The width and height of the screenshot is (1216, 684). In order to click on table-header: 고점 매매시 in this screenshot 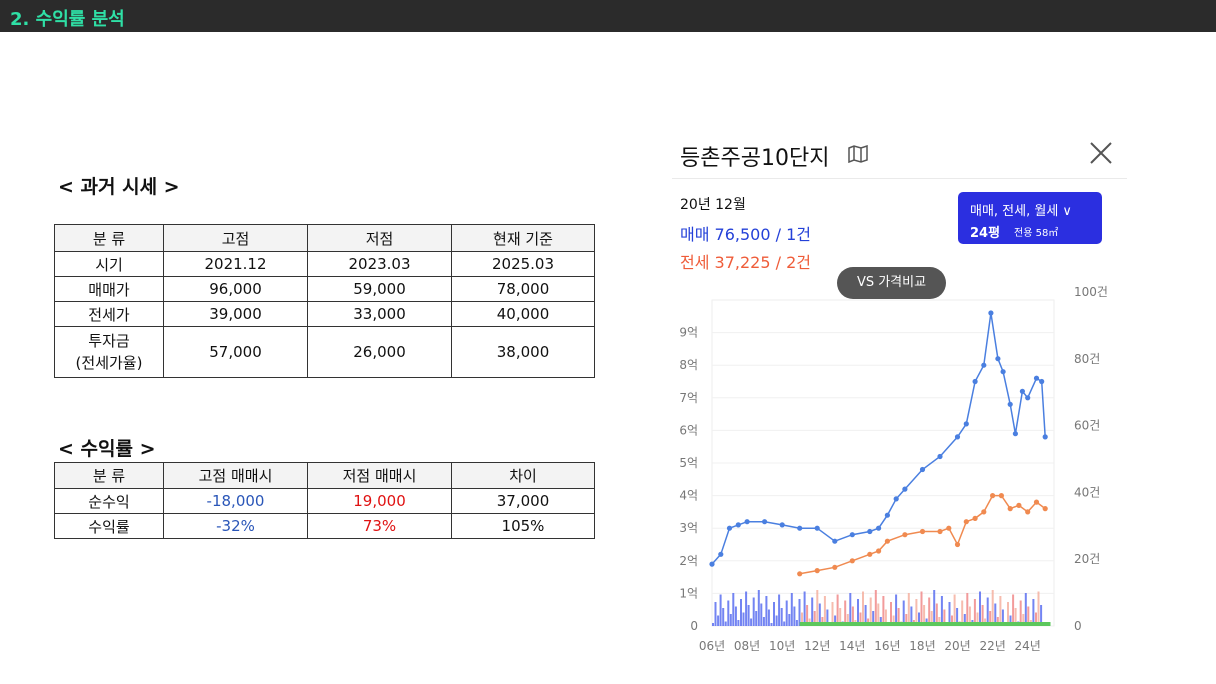, I will do `click(235, 475)`.